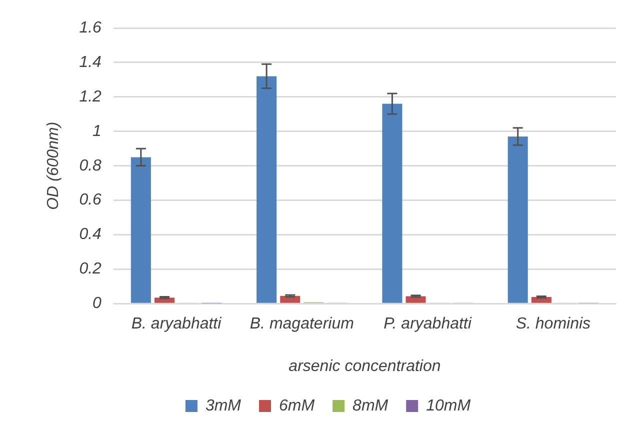  I want to click on y-tick-label: 1.6, so click(90, 27).